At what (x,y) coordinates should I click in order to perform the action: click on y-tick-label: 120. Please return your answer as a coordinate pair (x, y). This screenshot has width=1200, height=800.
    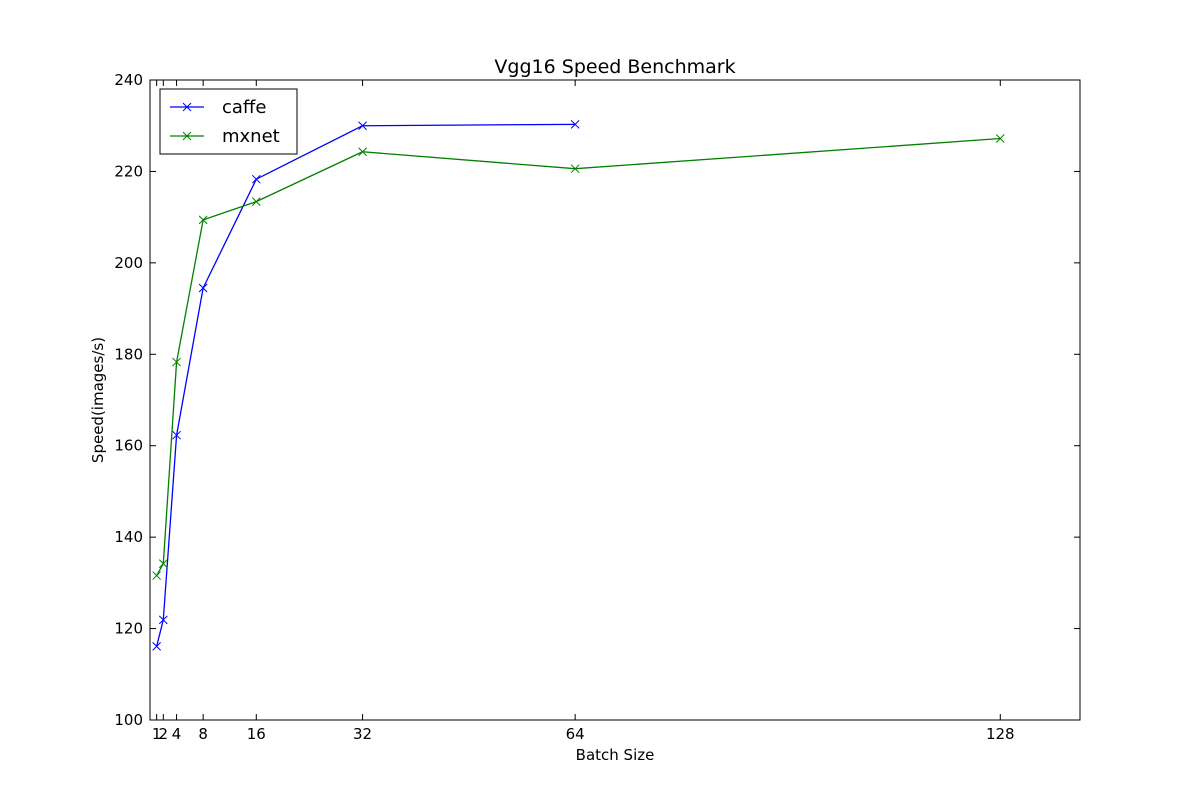
    Looking at the image, I should click on (128, 629).